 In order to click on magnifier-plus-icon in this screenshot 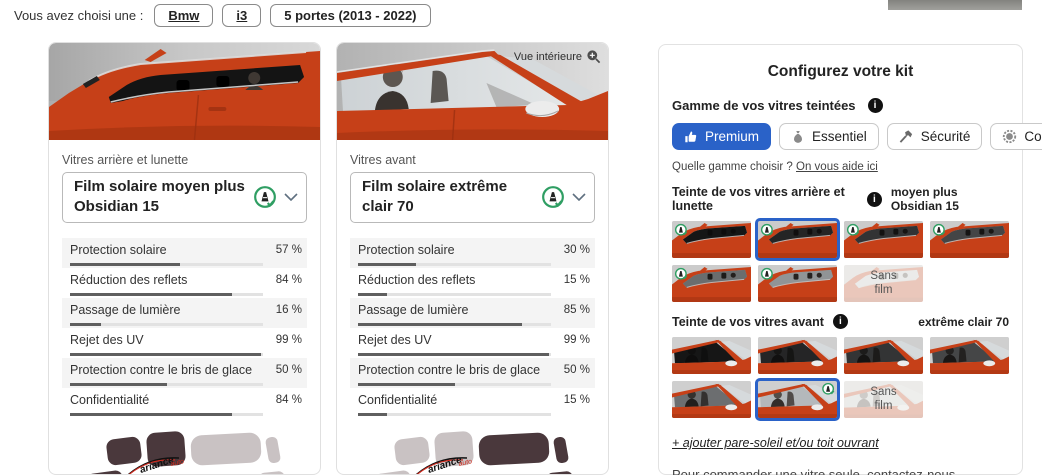, I will do `click(593, 56)`.